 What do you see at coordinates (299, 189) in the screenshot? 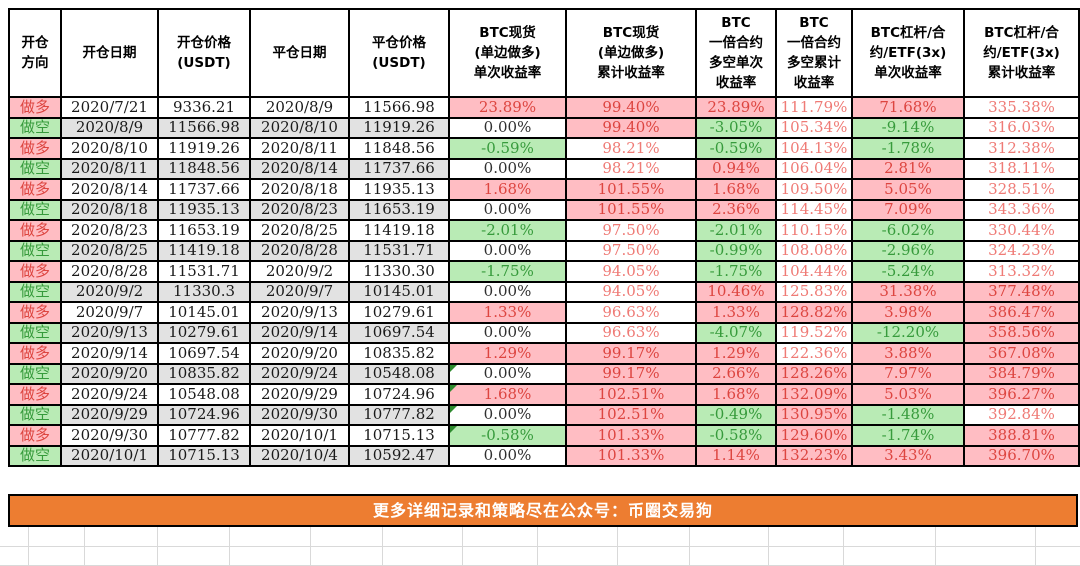
I see `cell-close-date: 2020/8/18` at bounding box center [299, 189].